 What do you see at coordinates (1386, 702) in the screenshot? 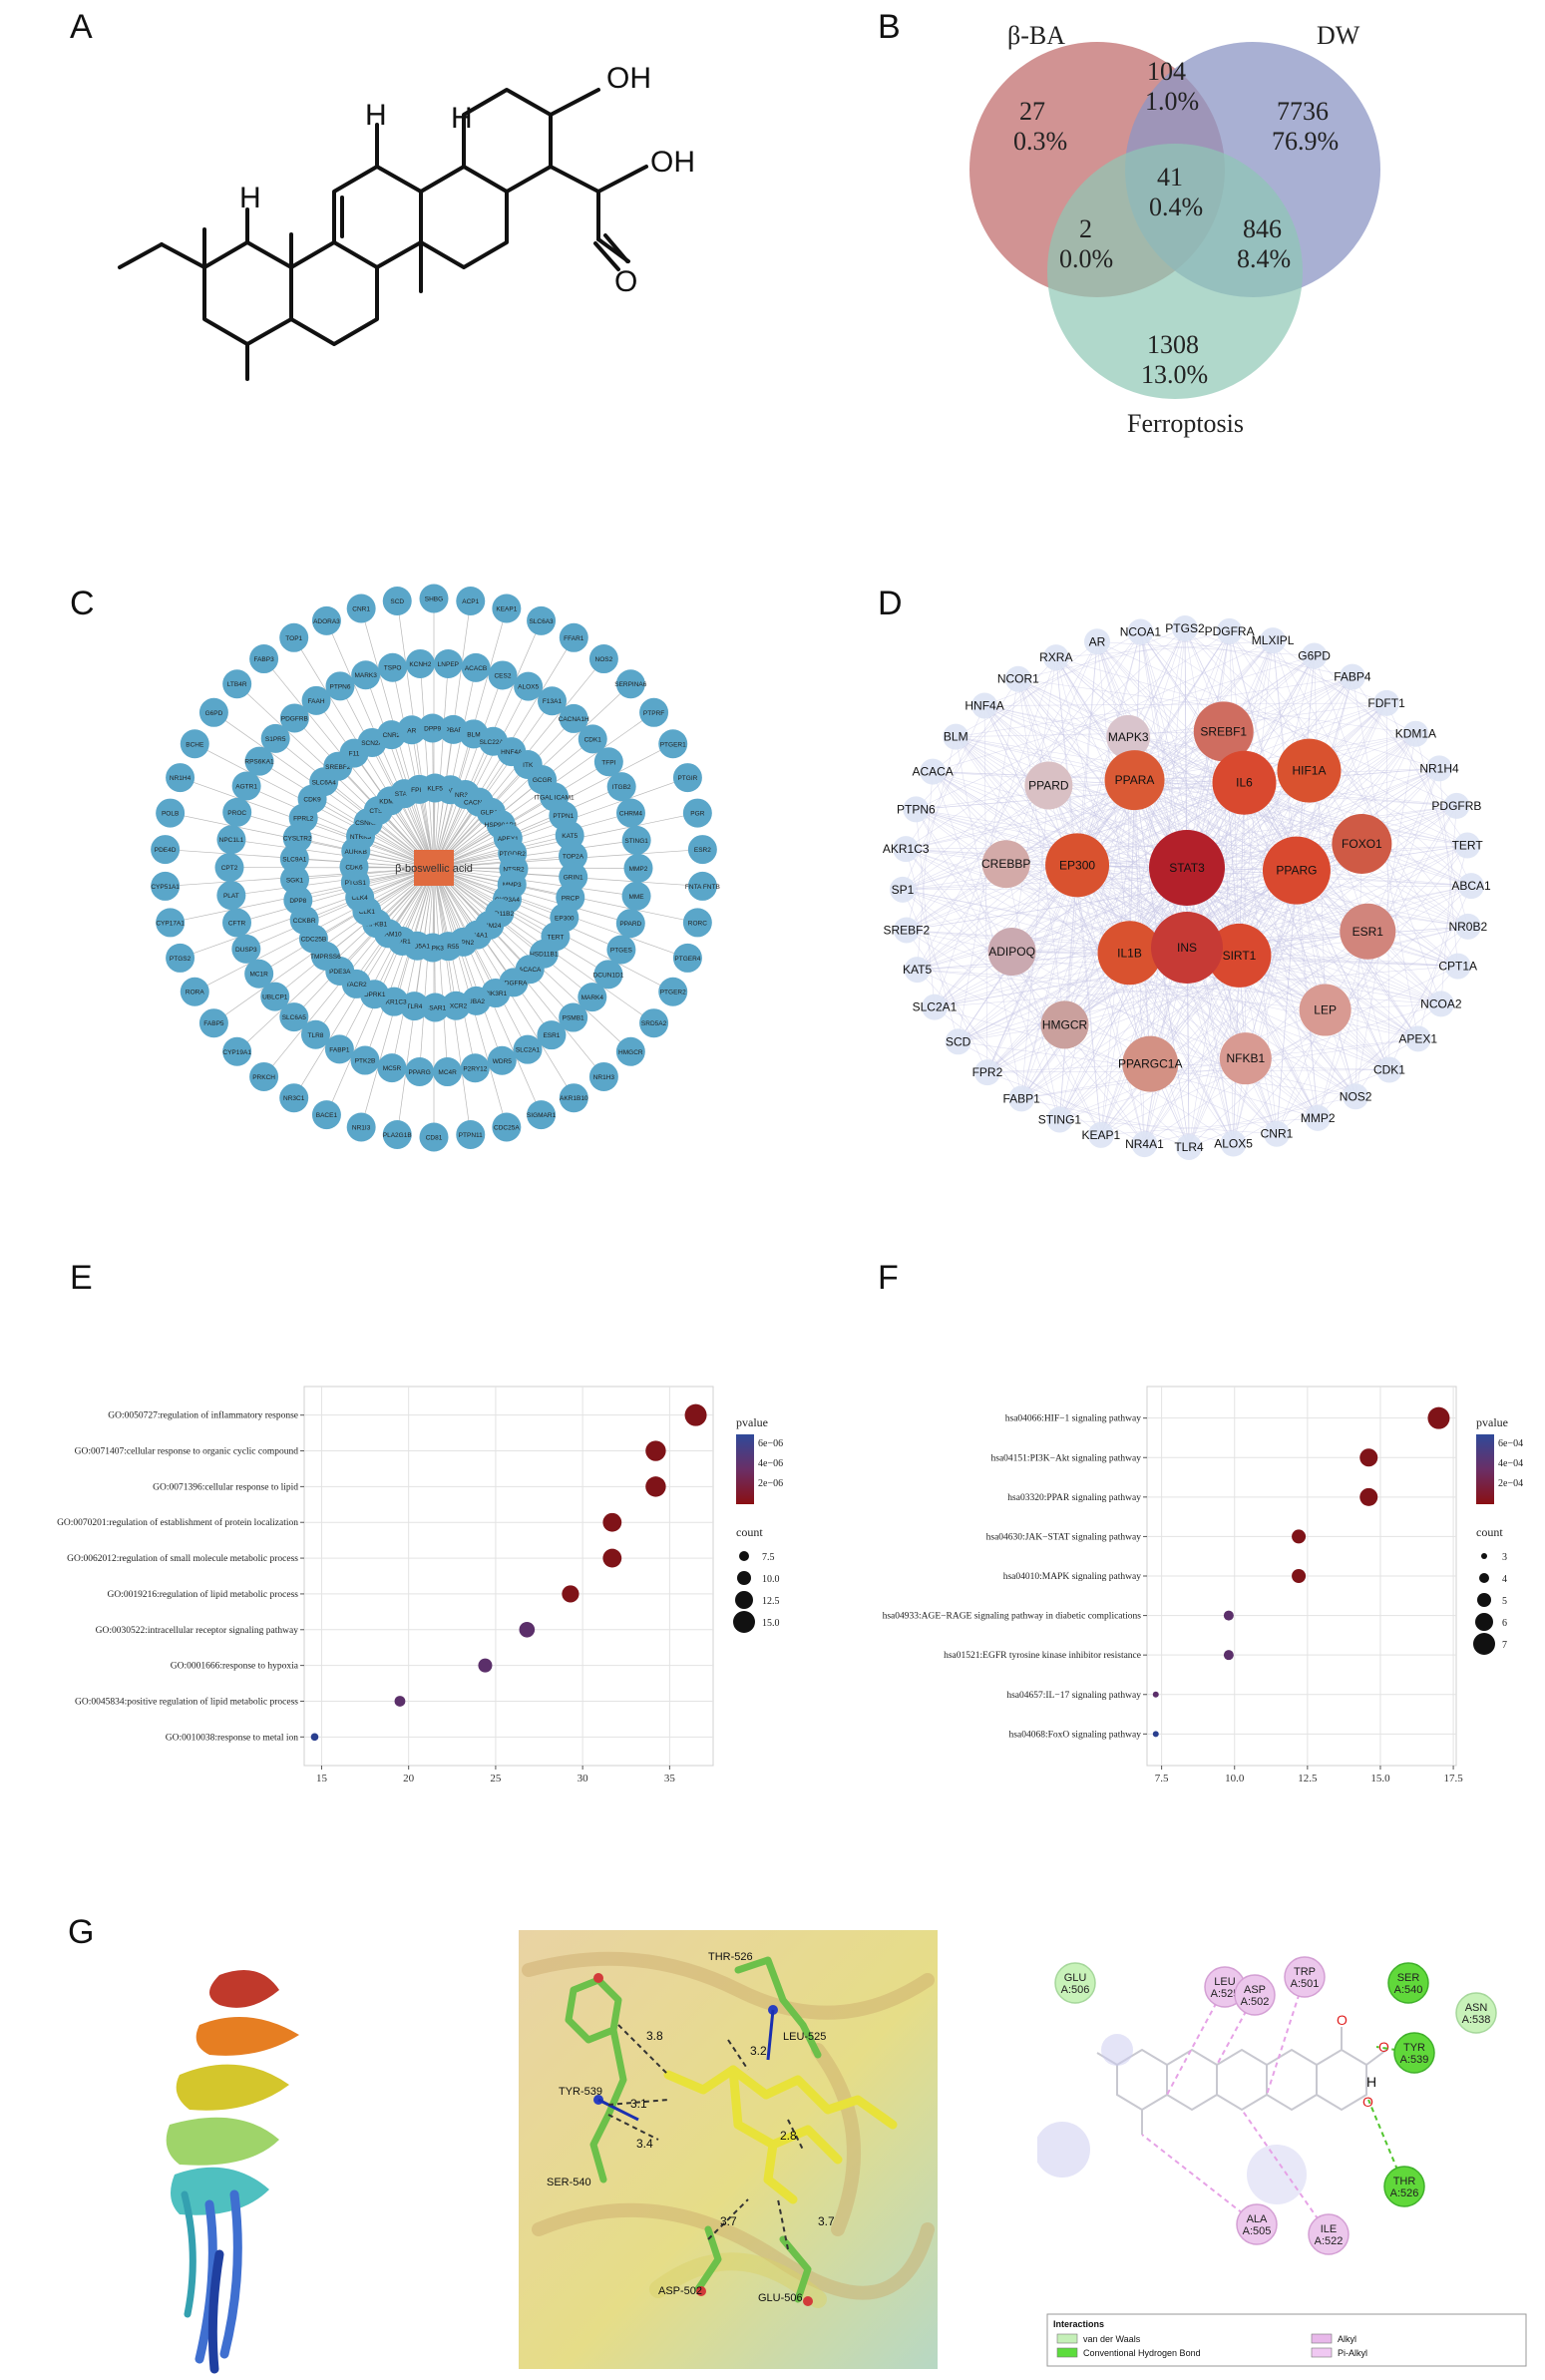
I see `ppi-node-fdft1: FDFT1` at bounding box center [1386, 702].